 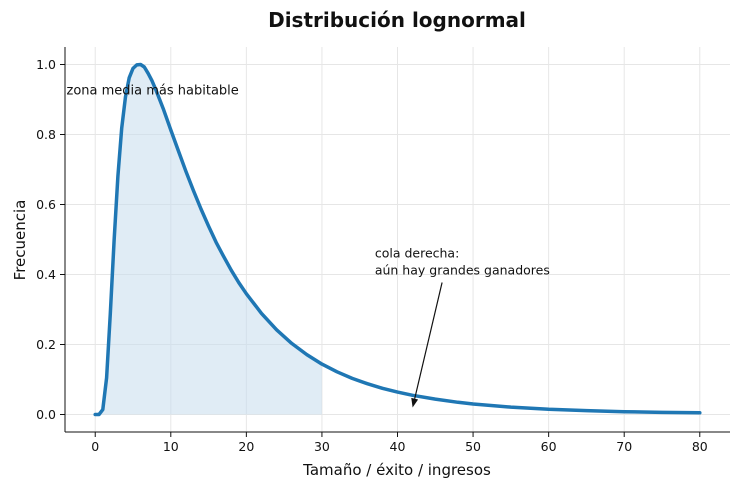 What do you see at coordinates (398, 446) in the screenshot?
I see `x-tick-label: 40` at bounding box center [398, 446].